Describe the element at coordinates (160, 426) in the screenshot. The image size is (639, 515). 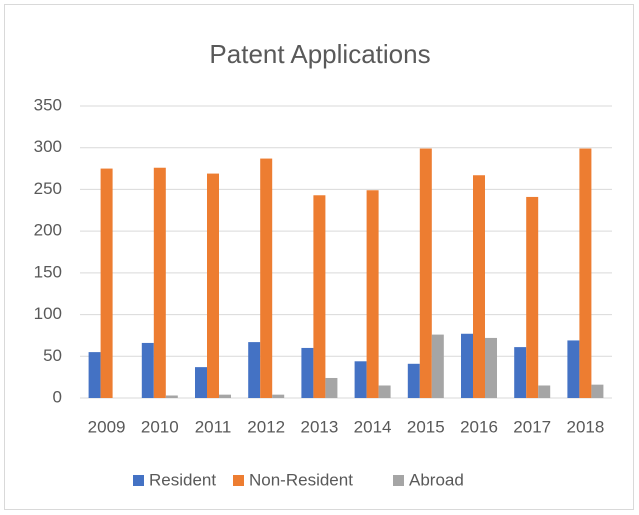
I see `x-tick-label: 2010` at that location.